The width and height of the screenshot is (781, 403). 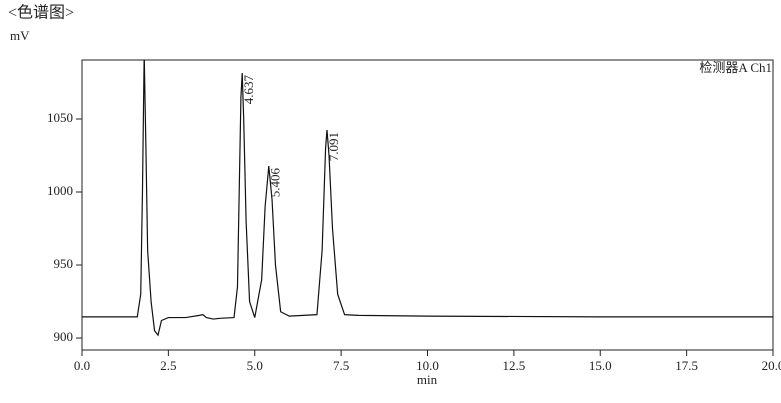 What do you see at coordinates (771, 365) in the screenshot?
I see `x-tick-label: 20.0` at bounding box center [771, 365].